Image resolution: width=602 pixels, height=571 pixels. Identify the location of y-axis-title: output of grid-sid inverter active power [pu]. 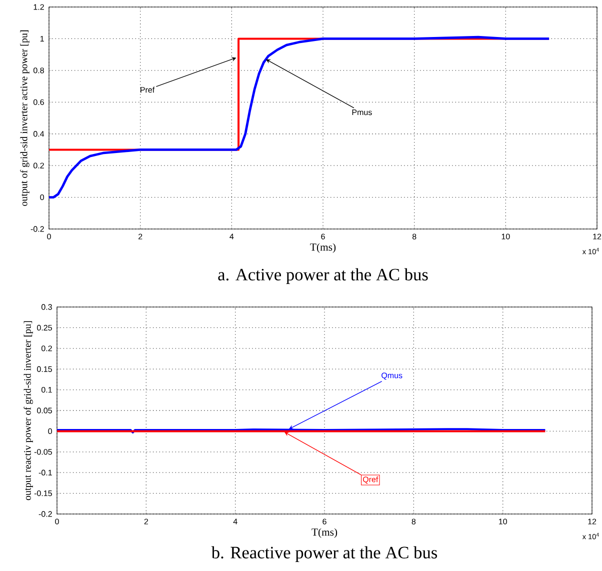
(25, 118).